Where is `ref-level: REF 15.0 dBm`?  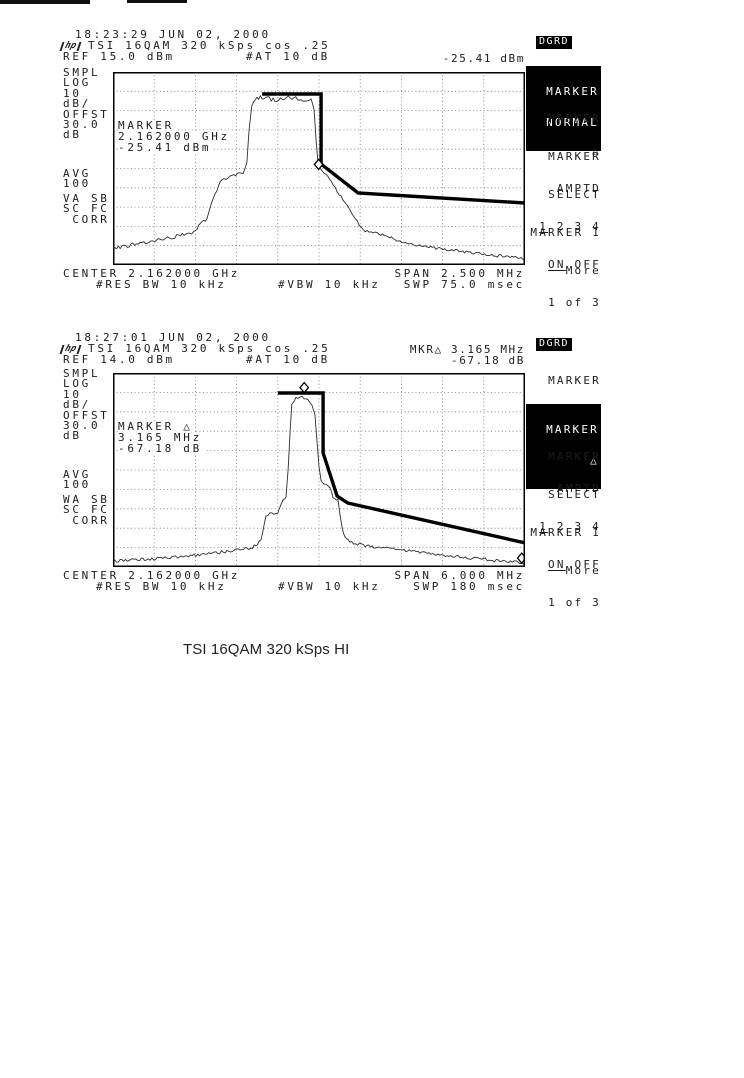
ref-level: REF 15.0 dBm is located at coordinates (119, 56).